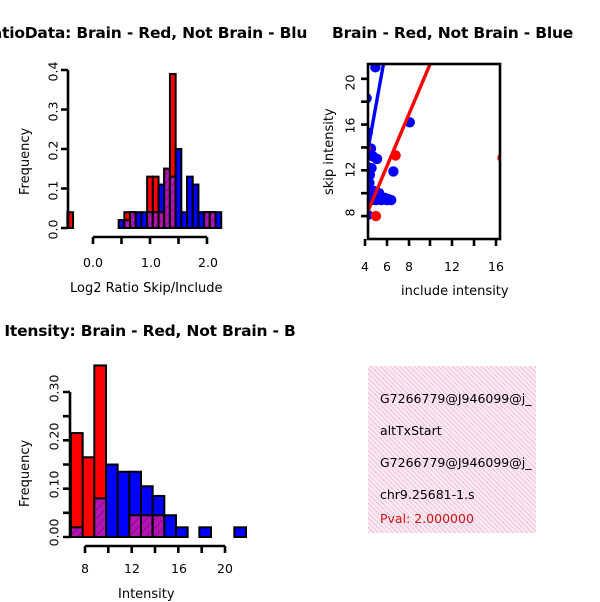 Image resolution: width=600 pixels, height=602 pixels. Describe the element at coordinates (427, 494) in the screenshot. I see `annotation-line-3: chr9.25681-1.s` at that location.